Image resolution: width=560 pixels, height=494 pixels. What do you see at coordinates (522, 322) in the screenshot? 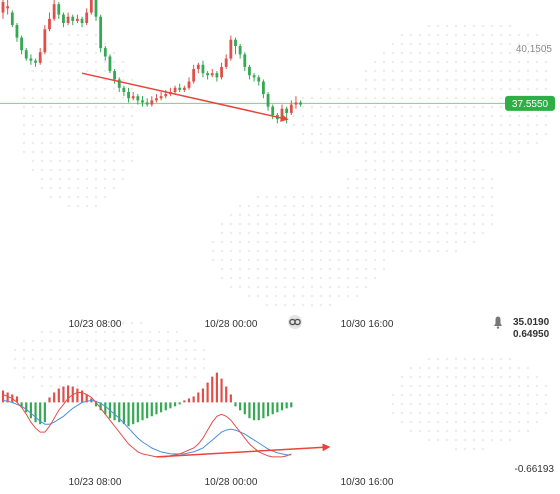
I see `alert-button: 35.0190` at bounding box center [522, 322].